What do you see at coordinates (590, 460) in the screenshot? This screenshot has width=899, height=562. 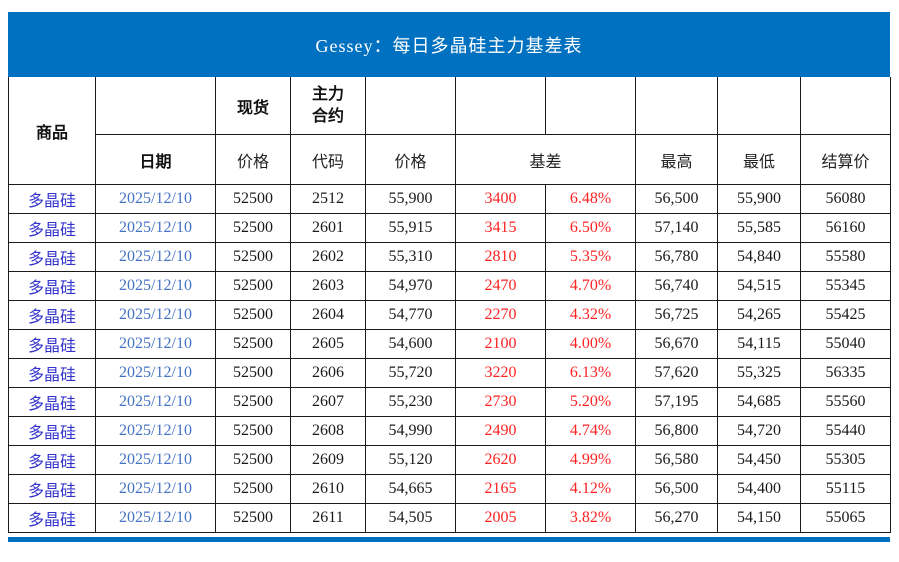 I see `cell-basis-pct: 4.99%` at bounding box center [590, 460].